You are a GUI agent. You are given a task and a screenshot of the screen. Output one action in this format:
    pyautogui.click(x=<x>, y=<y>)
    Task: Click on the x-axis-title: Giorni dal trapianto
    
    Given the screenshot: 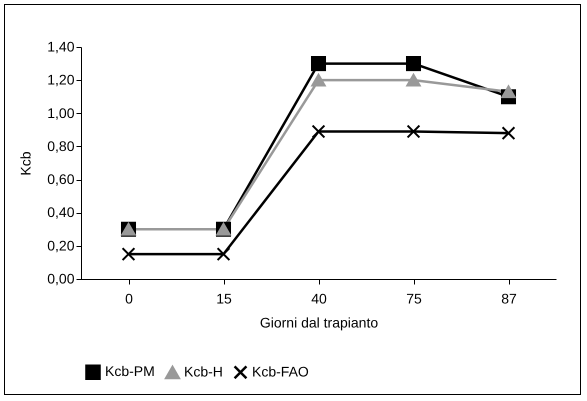 What is the action you would take?
    pyautogui.click(x=319, y=322)
    